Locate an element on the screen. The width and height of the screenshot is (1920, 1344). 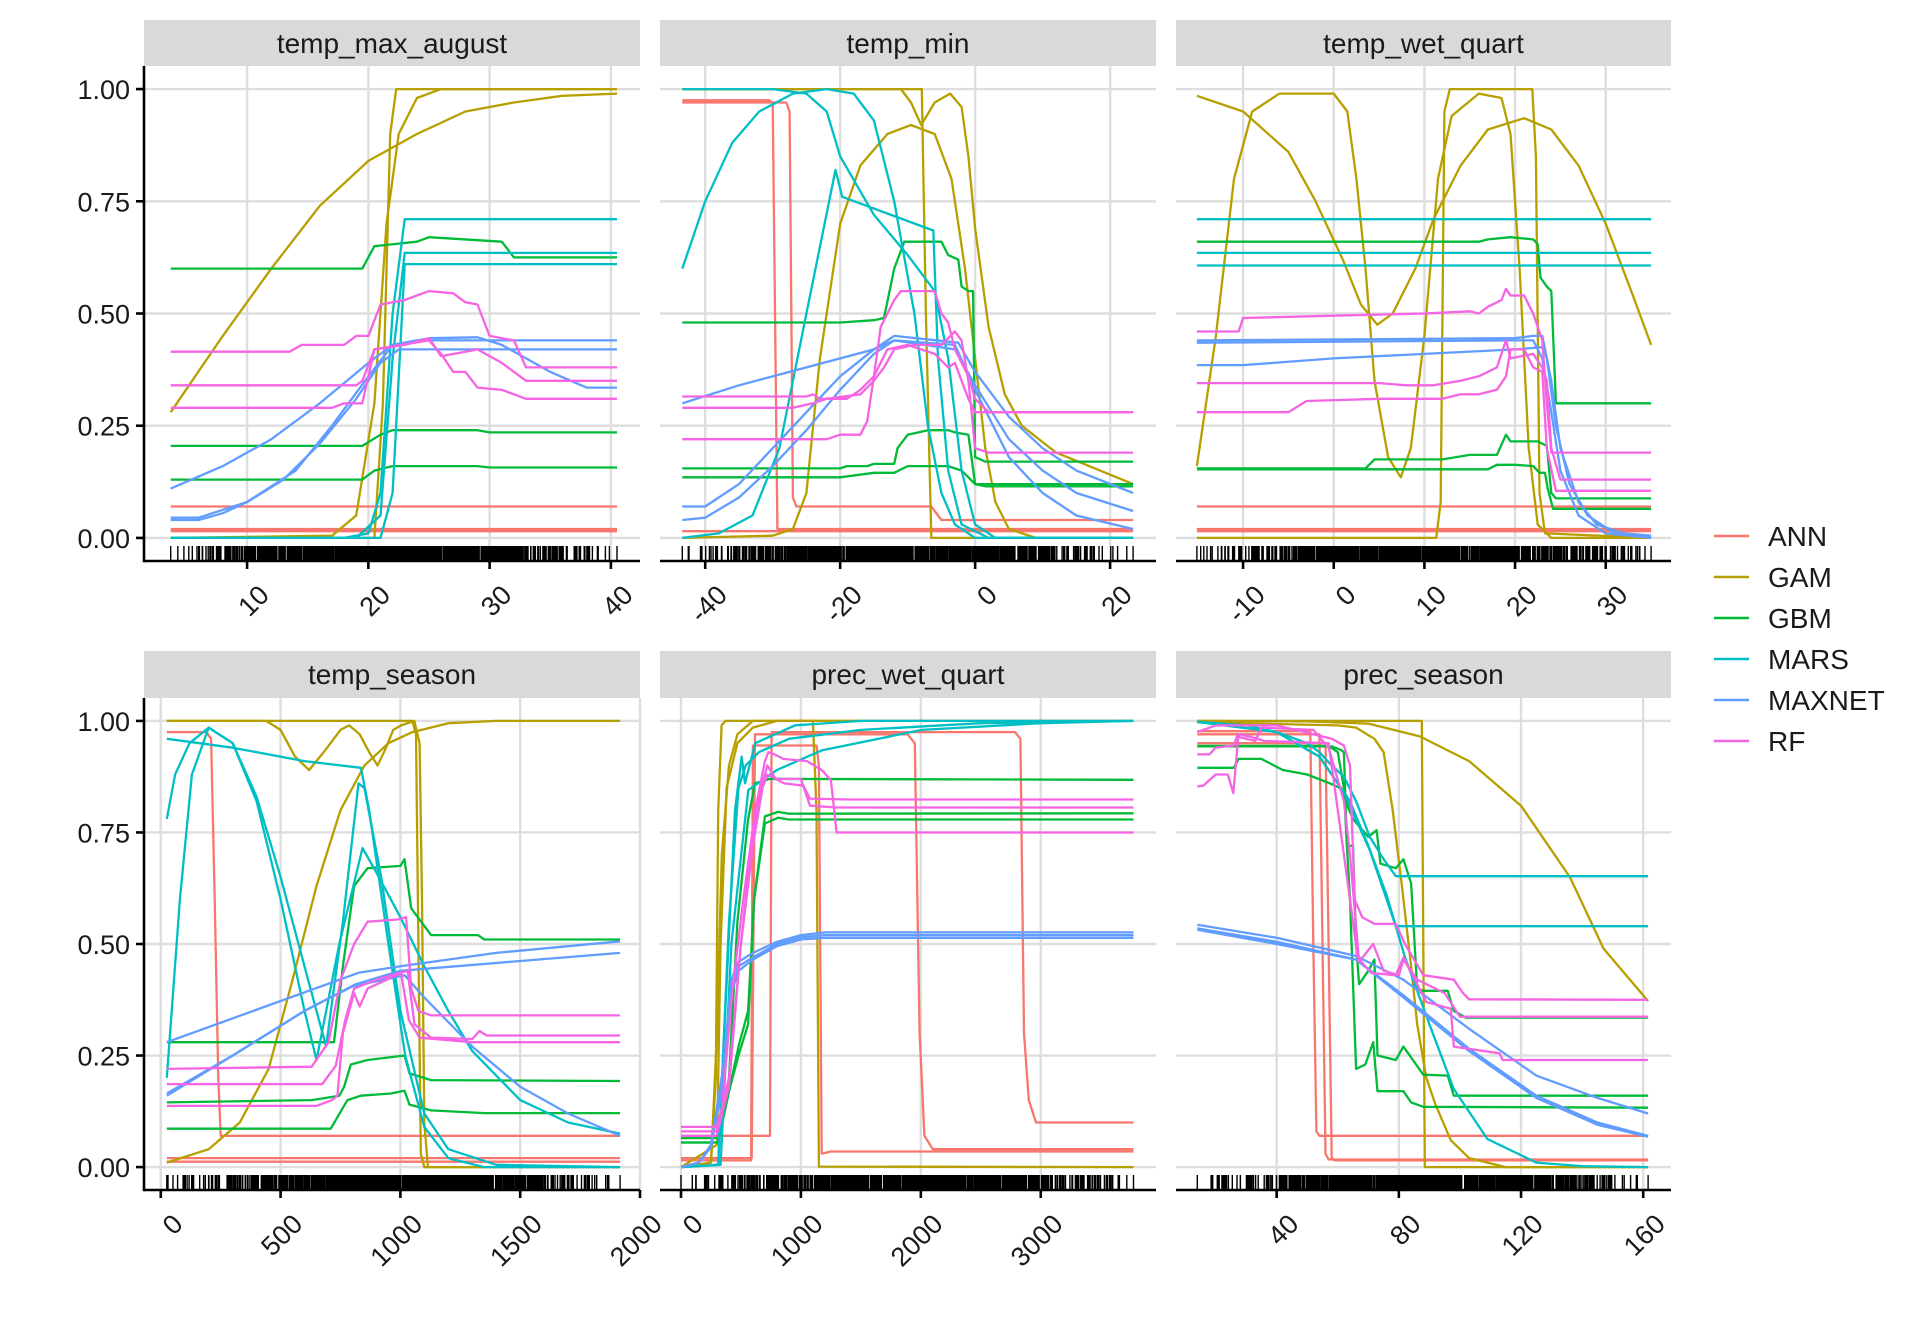
panel-prec_season: prec_season 40 80 120 160 is located at coordinates (1423, 956).